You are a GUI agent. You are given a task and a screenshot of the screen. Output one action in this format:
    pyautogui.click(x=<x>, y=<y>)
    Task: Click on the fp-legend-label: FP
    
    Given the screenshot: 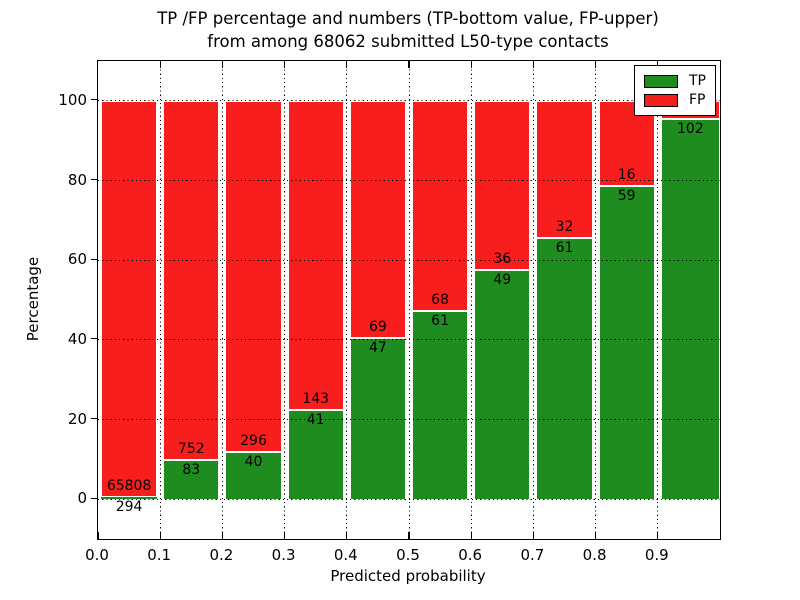 What is the action you would take?
    pyautogui.click(x=697, y=100)
    